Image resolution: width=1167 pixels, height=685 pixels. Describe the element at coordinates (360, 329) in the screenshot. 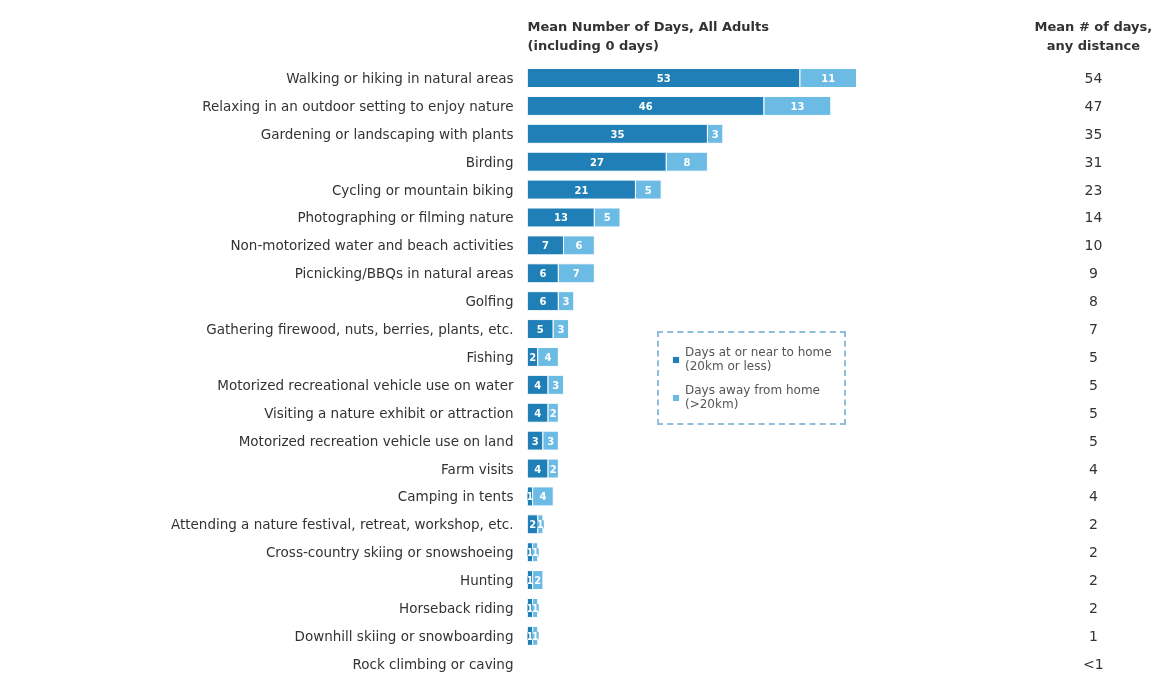

I see `y-tick-label: Gathering firewood, nuts, berries, plants, etc.` at that location.